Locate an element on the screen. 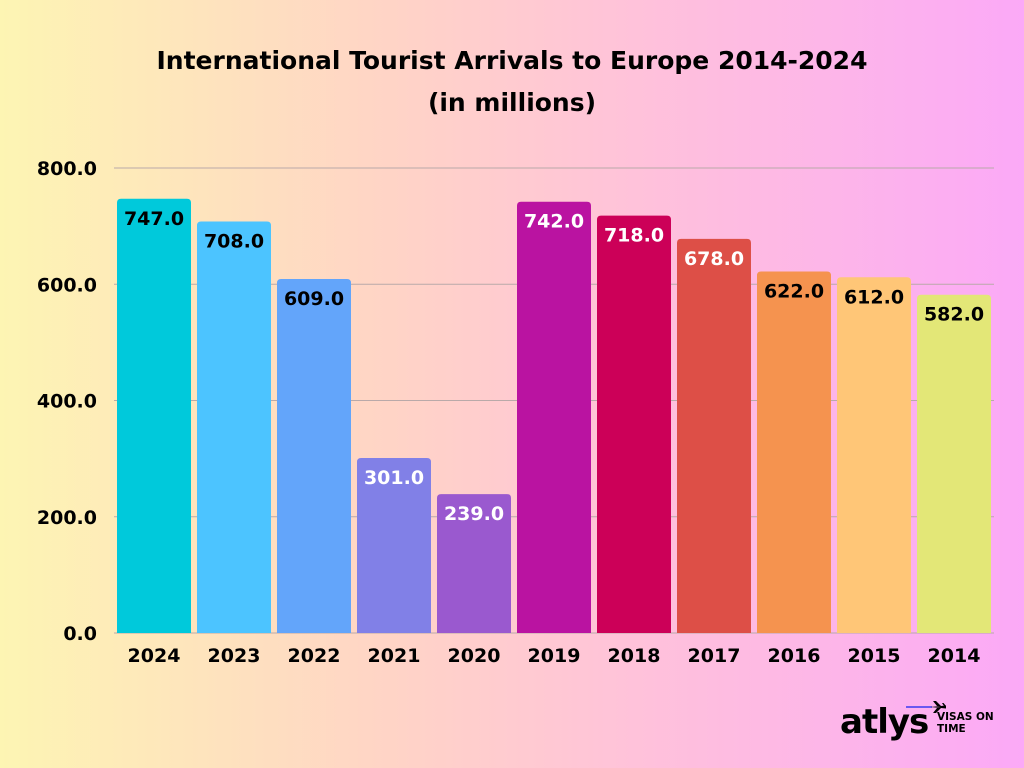 This screenshot has height=768, width=1024. data-label: 301.0 is located at coordinates (394, 478).